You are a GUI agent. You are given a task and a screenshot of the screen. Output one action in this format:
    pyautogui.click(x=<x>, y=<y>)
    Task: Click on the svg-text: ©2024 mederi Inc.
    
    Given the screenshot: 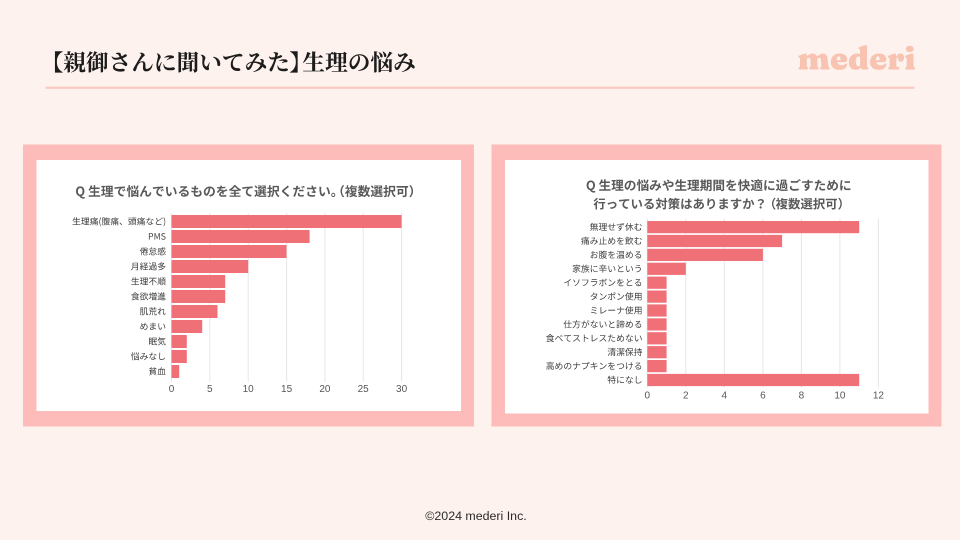 What is the action you would take?
    pyautogui.click(x=475, y=516)
    